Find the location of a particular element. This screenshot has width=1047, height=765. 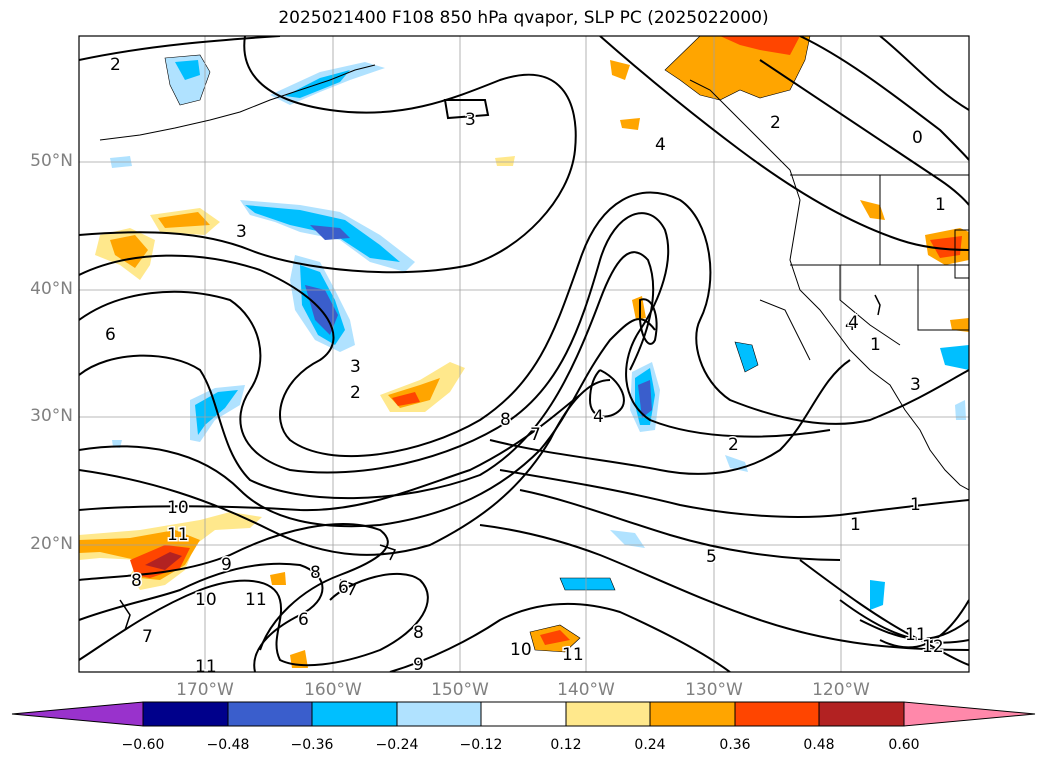

lon-label: 130°W is located at coordinates (714, 690).